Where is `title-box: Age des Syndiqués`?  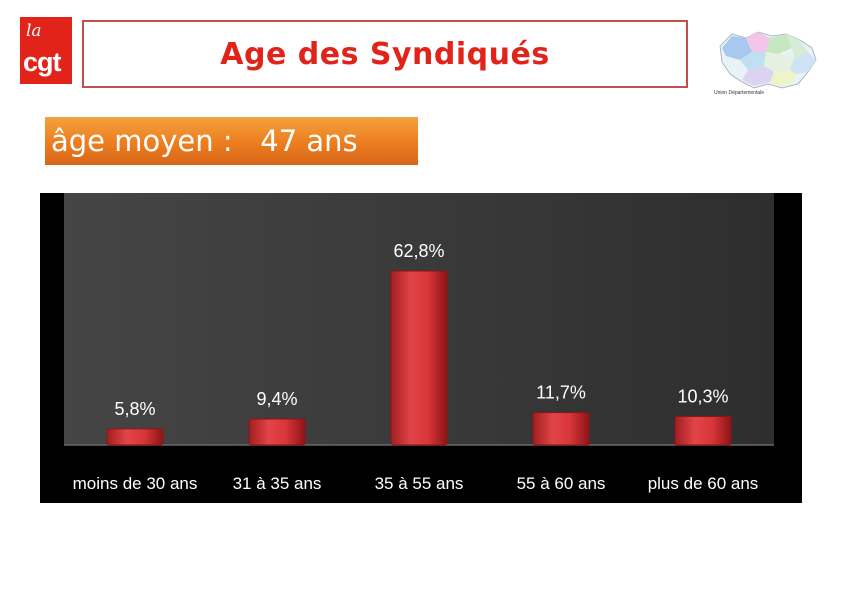 title-box: Age des Syndiqués is located at coordinates (385, 54).